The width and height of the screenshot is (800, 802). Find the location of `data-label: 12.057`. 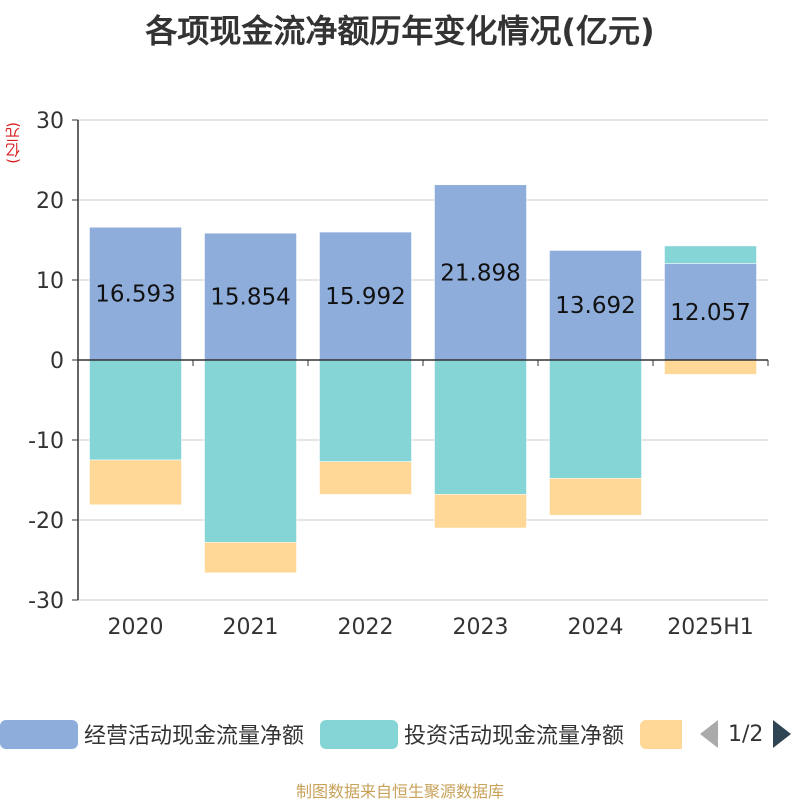

data-label: 12.057 is located at coordinates (710, 313).